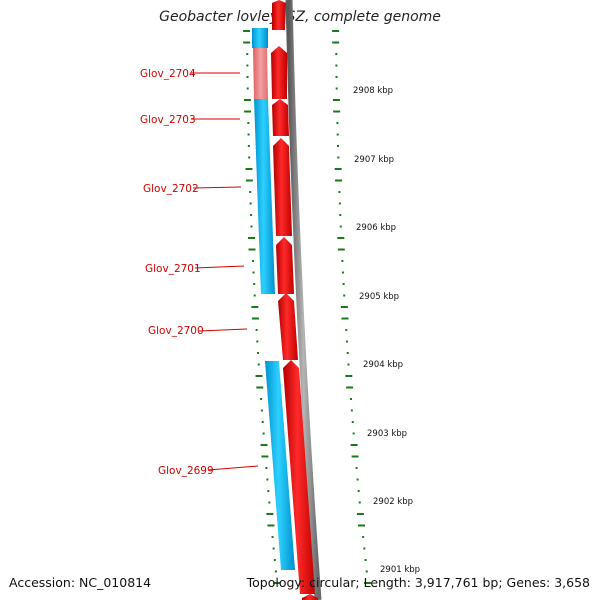 This screenshot has width=600, height=600. I want to click on gene-label-glov-2702: Glov_2702, so click(171, 189).